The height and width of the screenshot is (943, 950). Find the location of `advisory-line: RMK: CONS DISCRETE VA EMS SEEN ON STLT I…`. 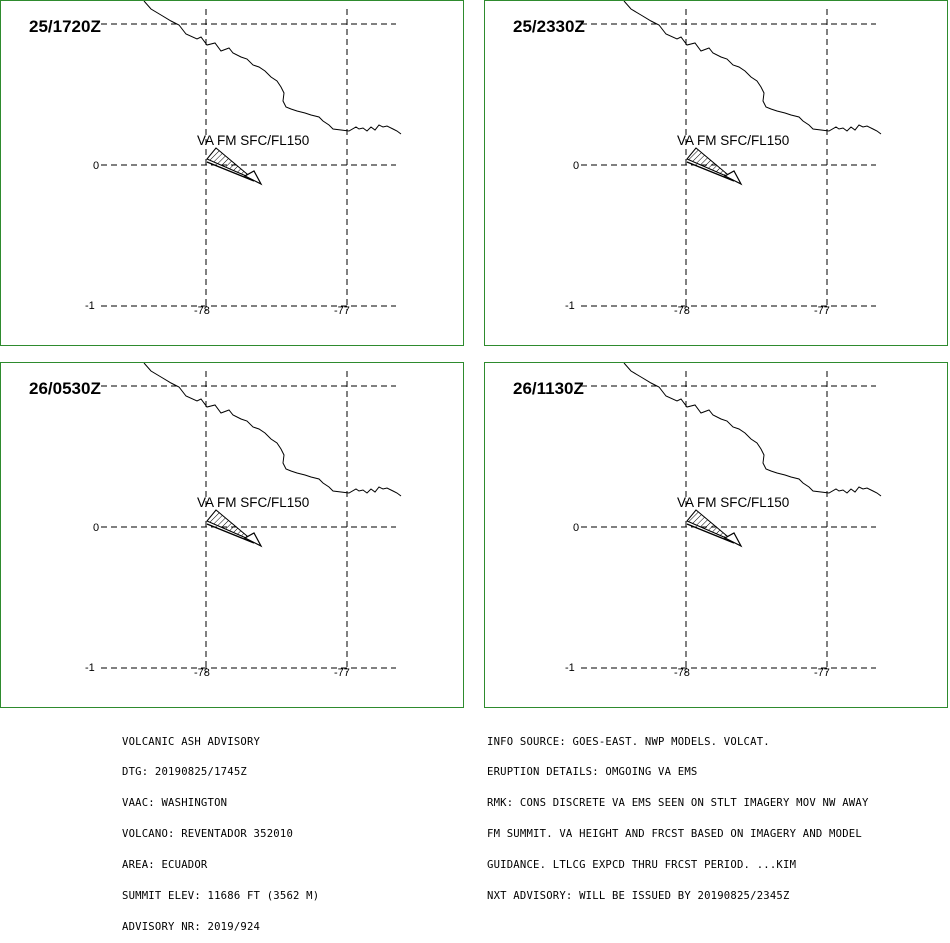

advisory-line: RMK: CONS DISCRETE VA EMS SEEN ON STLT I… is located at coordinates (678, 803).